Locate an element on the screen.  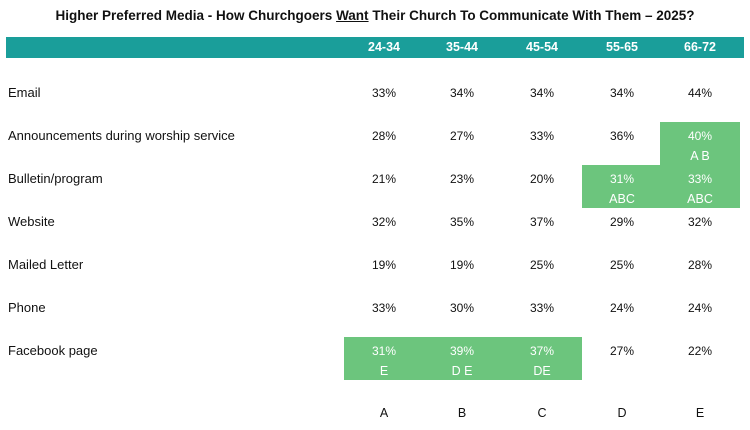
title-emphasis: Want is located at coordinates (352, 15).